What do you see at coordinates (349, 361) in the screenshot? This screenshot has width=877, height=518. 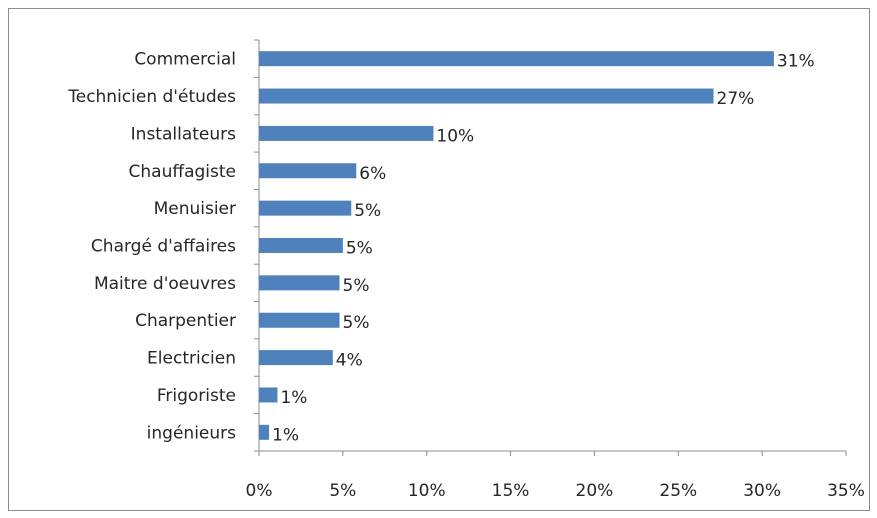 I see `data-label: 4%` at bounding box center [349, 361].